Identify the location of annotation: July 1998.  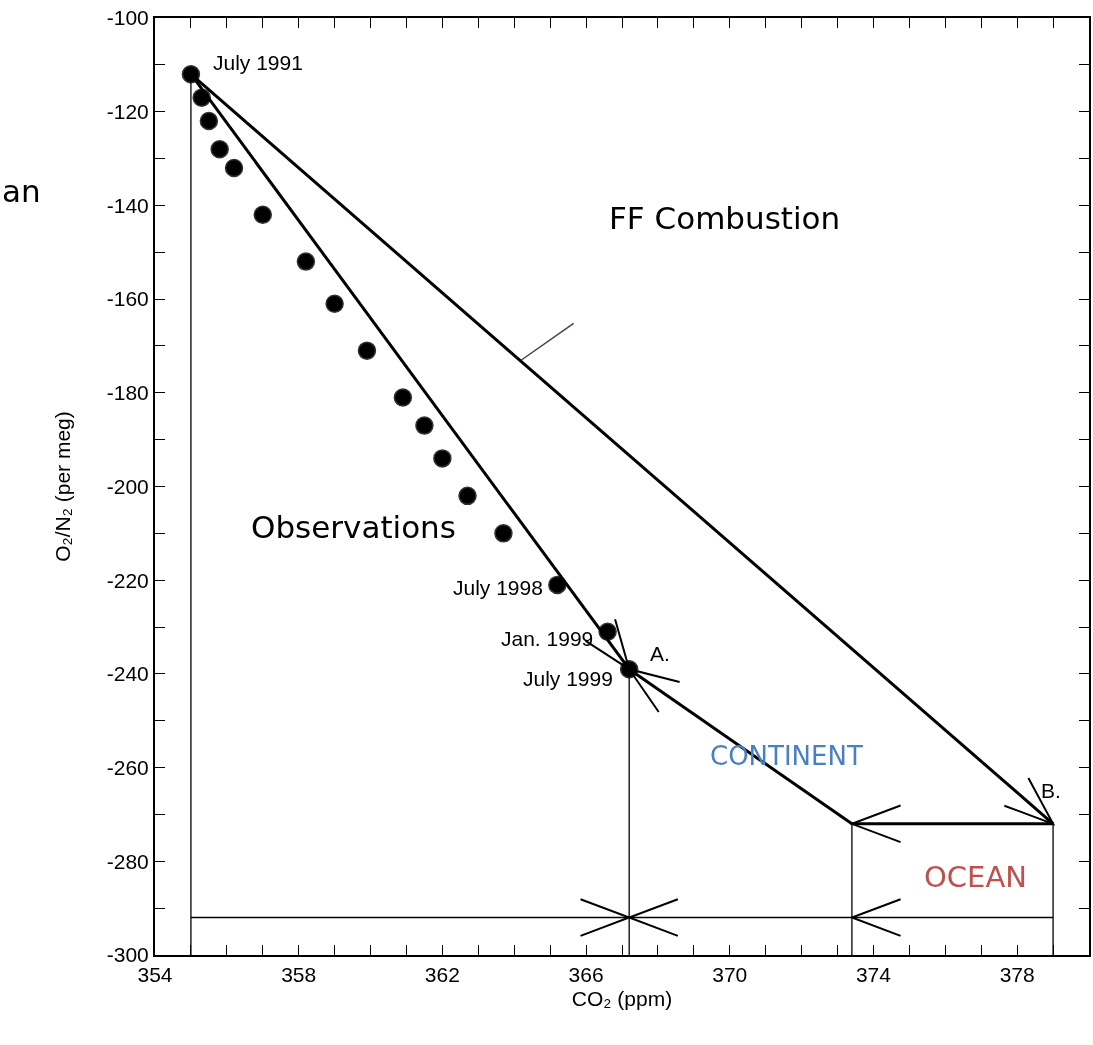
(498, 587).